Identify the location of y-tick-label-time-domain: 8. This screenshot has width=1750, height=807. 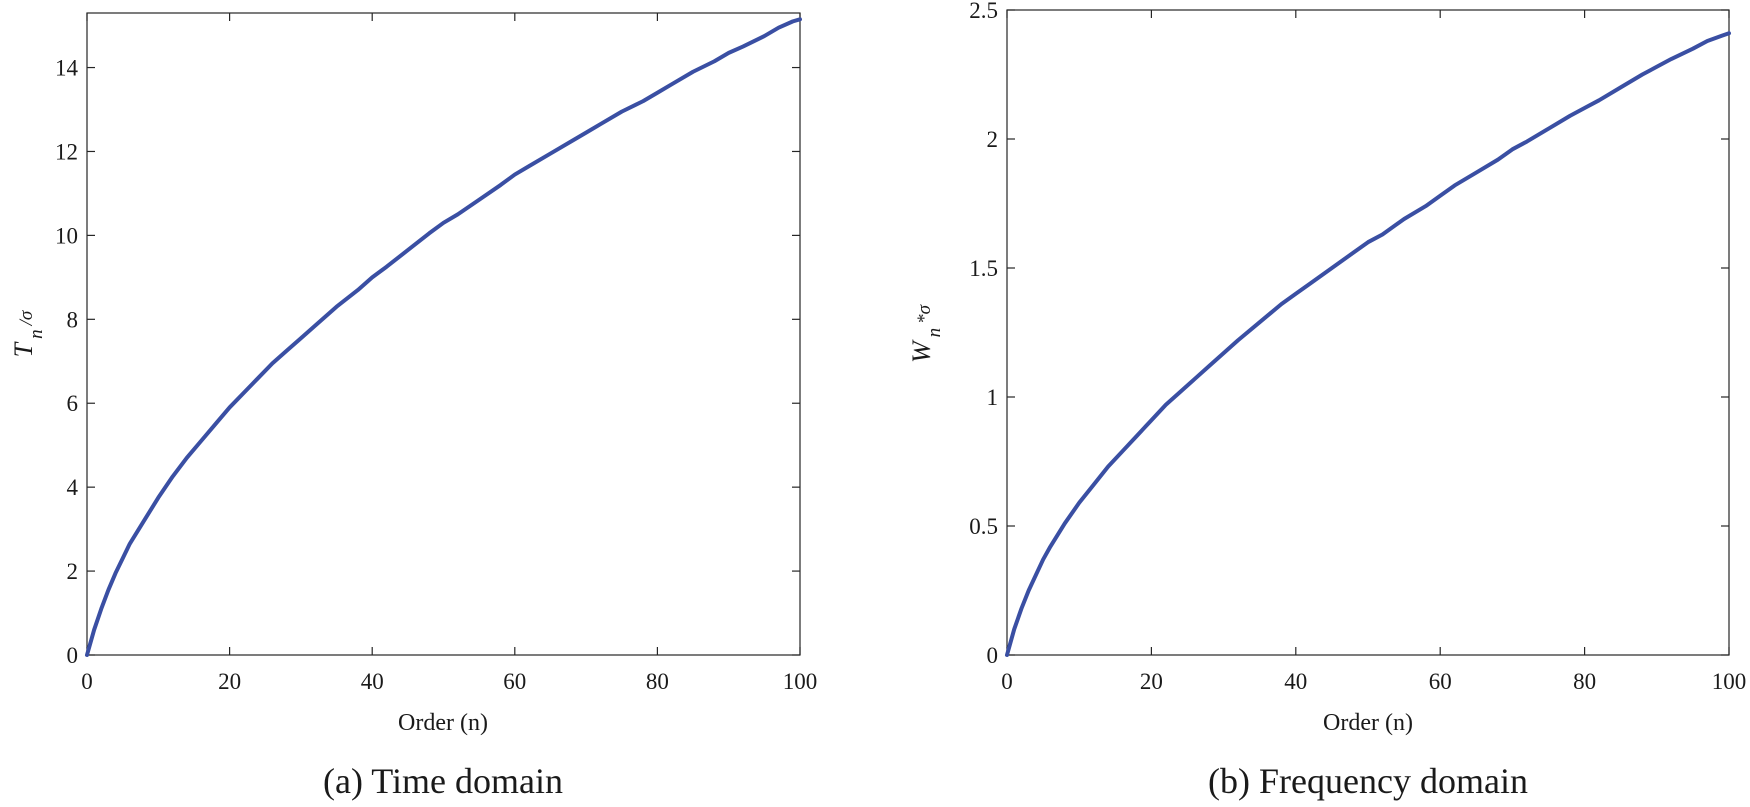
(73, 319).